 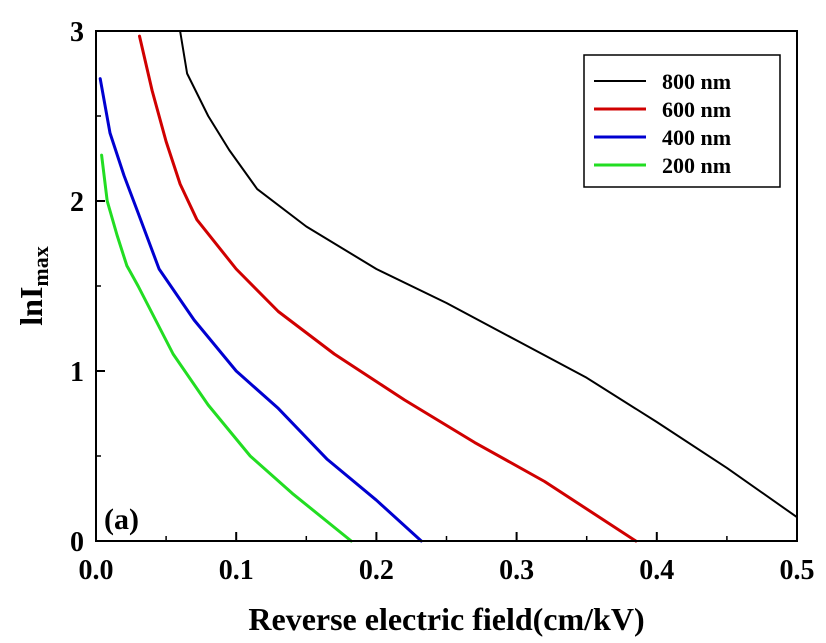 I want to click on y-tick-label: 1, so click(x=77, y=372).